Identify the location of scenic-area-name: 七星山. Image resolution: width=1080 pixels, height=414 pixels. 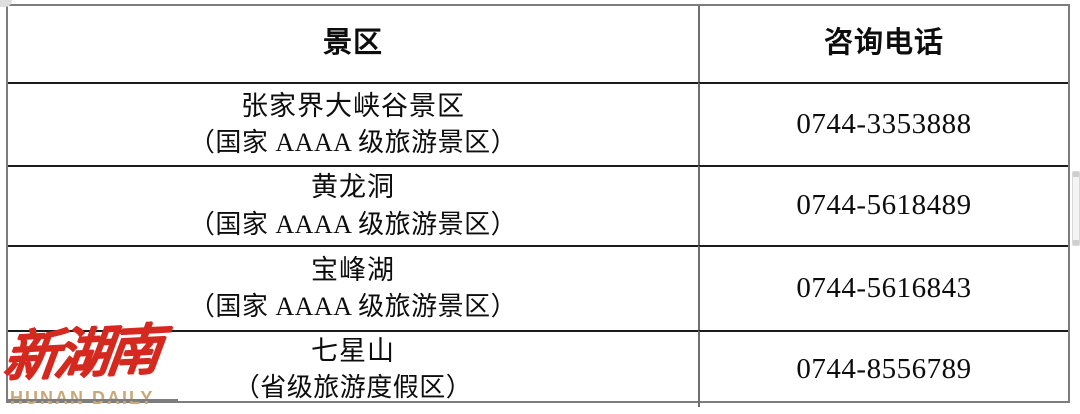
(353, 351).